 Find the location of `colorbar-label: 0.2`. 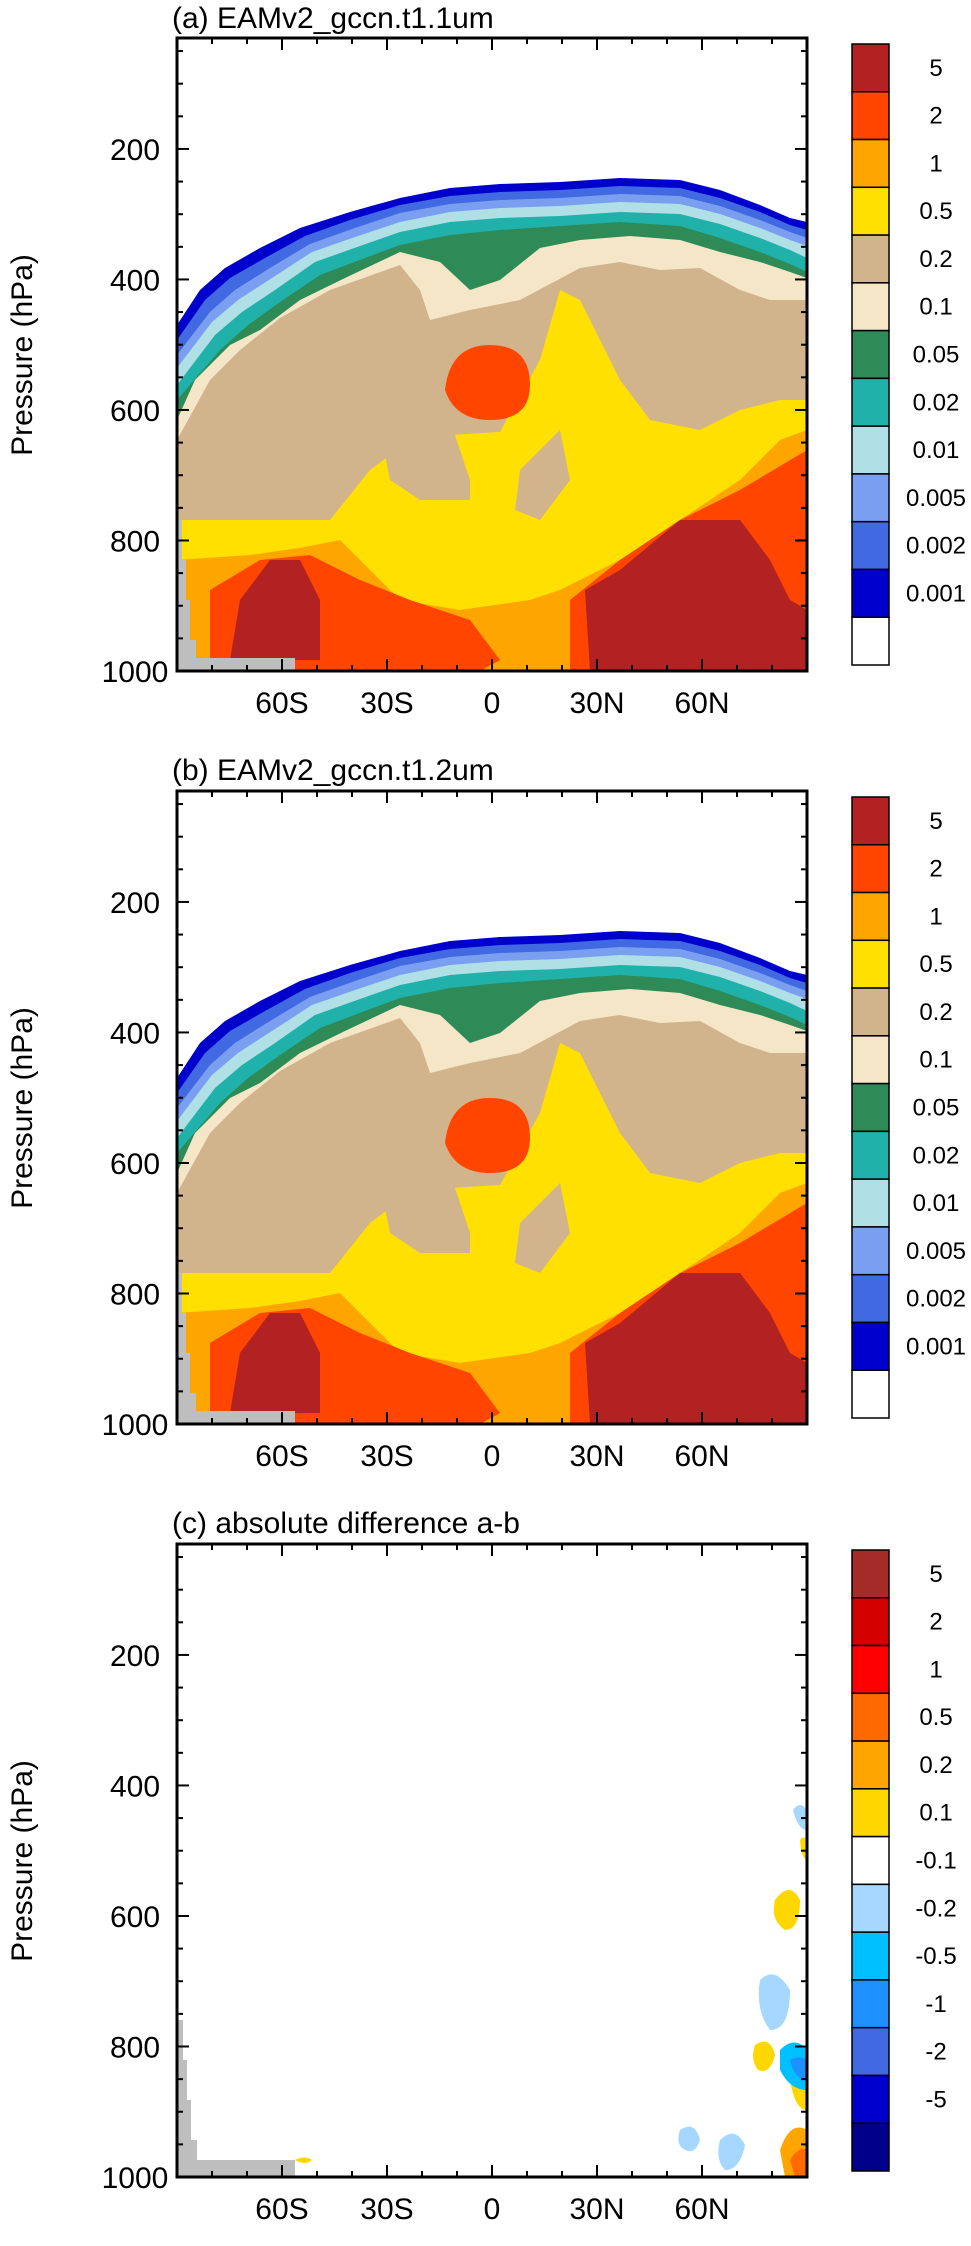

colorbar-label: 0.2 is located at coordinates (935, 1765).